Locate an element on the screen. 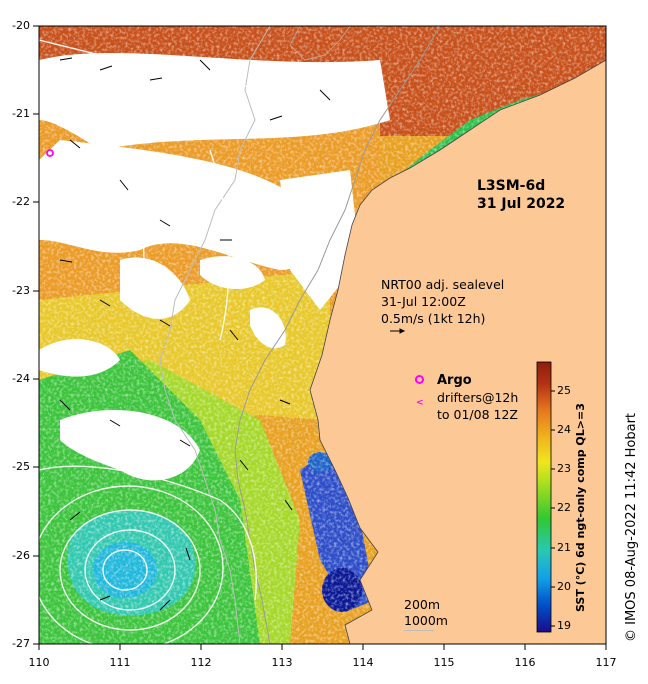  lon-tick-label: 117 is located at coordinates (606, 662).